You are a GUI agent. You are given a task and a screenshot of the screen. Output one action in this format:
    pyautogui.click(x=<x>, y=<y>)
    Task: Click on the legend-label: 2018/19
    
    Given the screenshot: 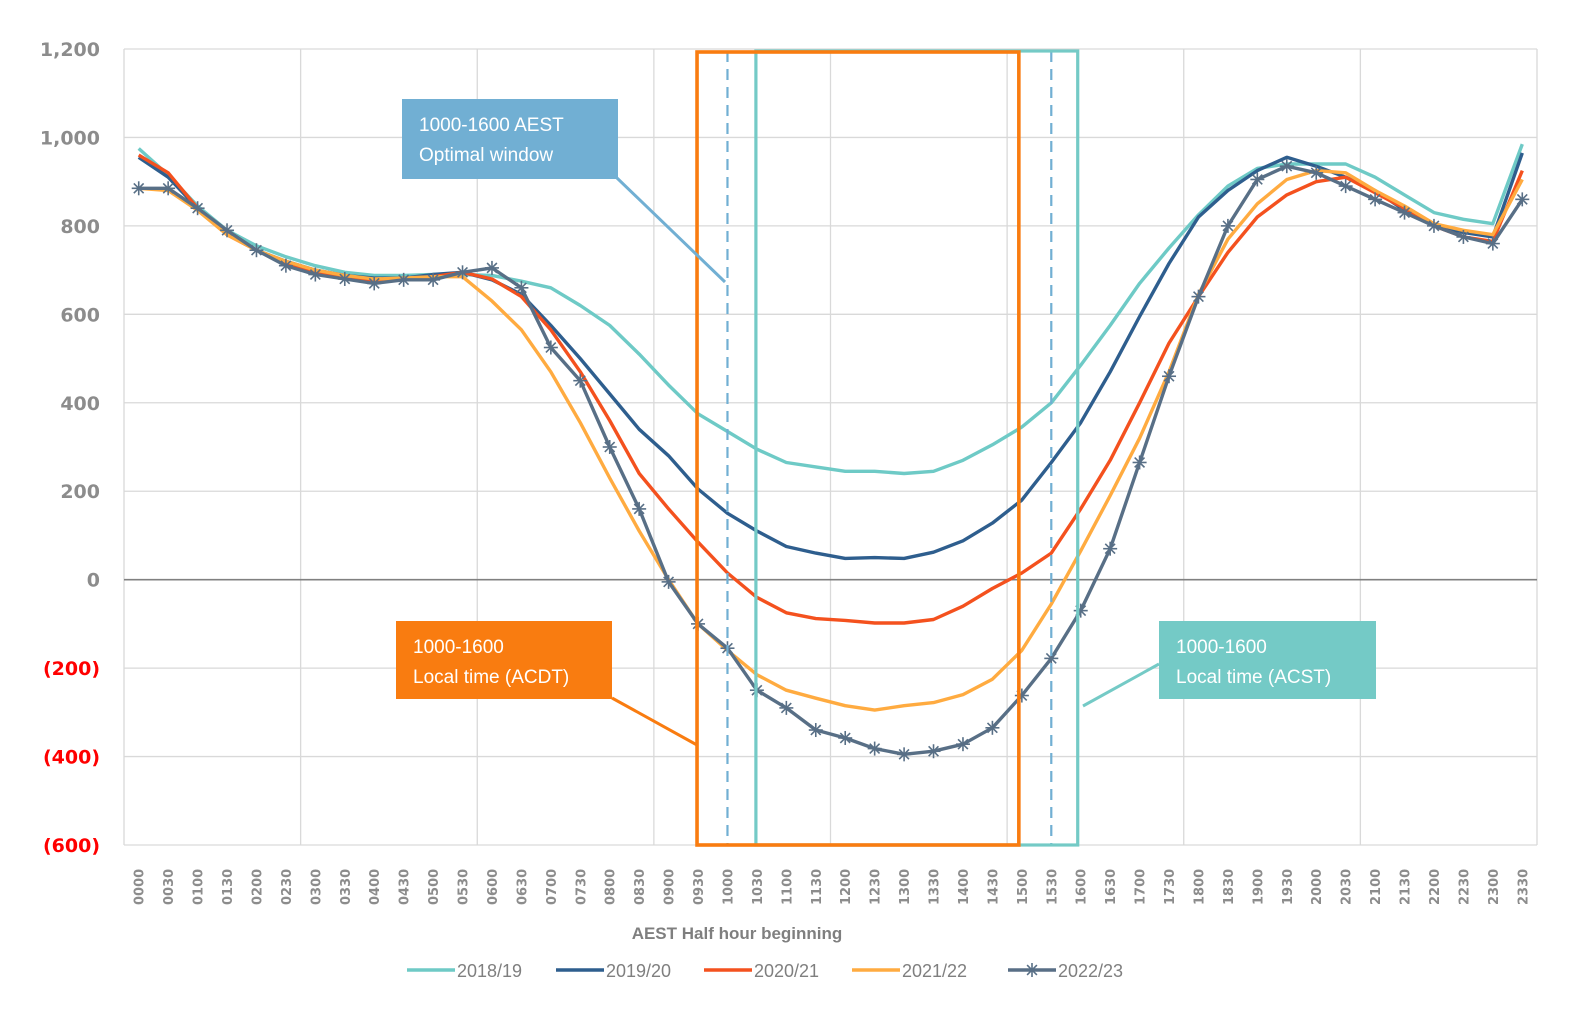 What is the action you would take?
    pyautogui.click(x=489, y=971)
    